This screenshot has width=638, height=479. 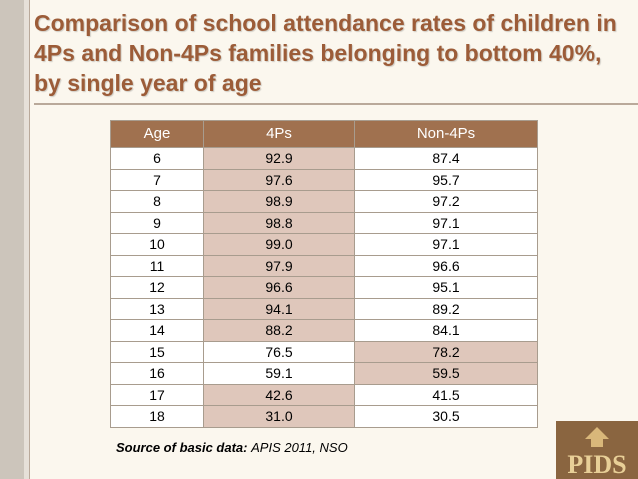 What do you see at coordinates (157, 179) in the screenshot?
I see `cell-age: 7` at bounding box center [157, 179].